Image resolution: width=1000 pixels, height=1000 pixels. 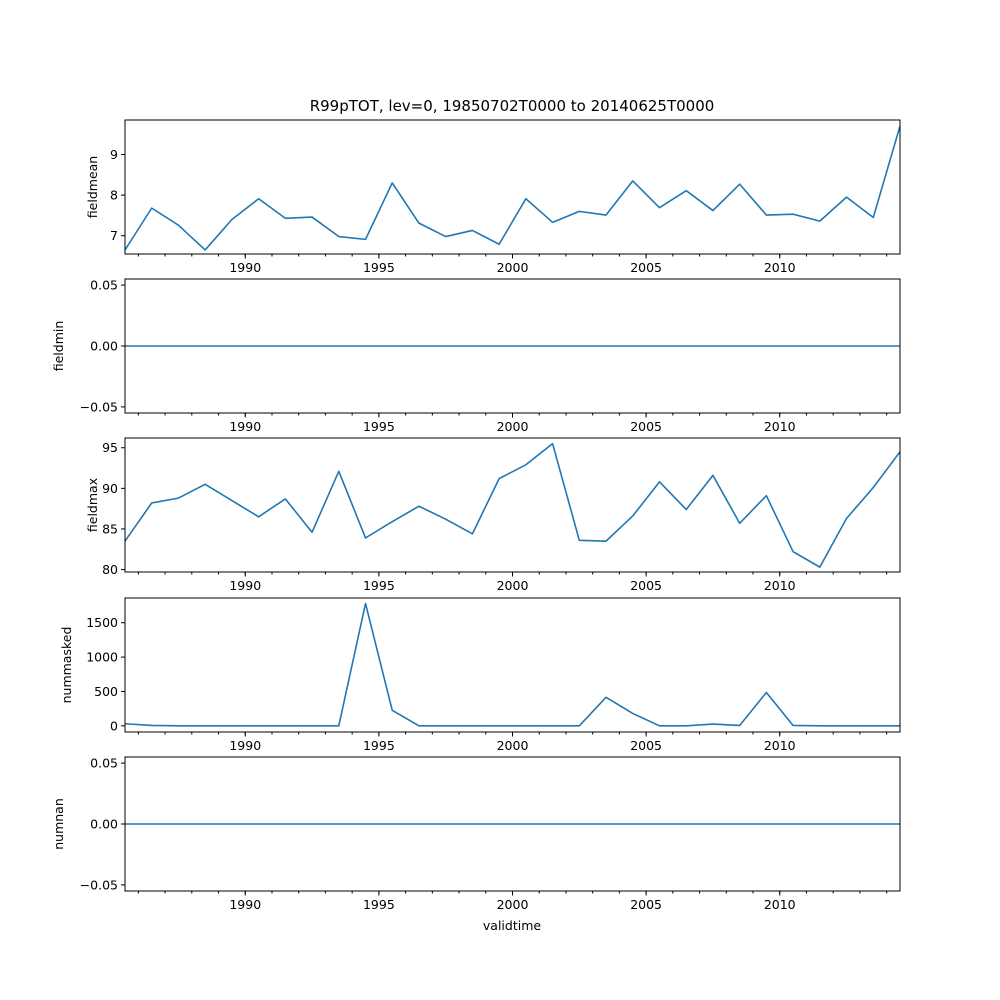 I want to click on panel-fieldmax: 80 85 90 95 1990 1995 2000 2005 2010 fieldmax, so click(x=493, y=515).